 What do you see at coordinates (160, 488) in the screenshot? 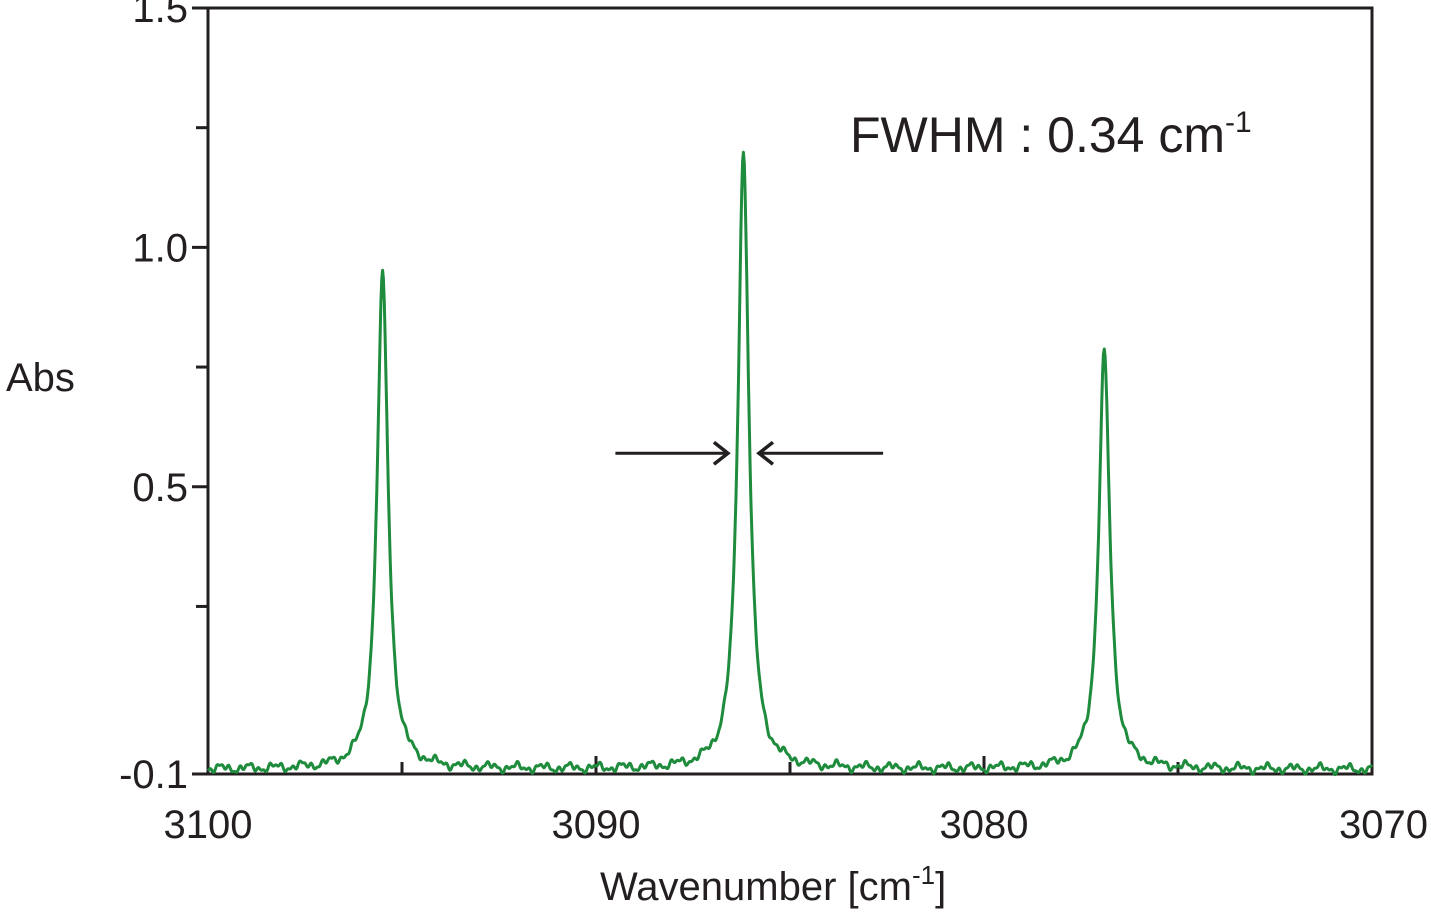
I see `y-tick-label: 0.5` at bounding box center [160, 488].